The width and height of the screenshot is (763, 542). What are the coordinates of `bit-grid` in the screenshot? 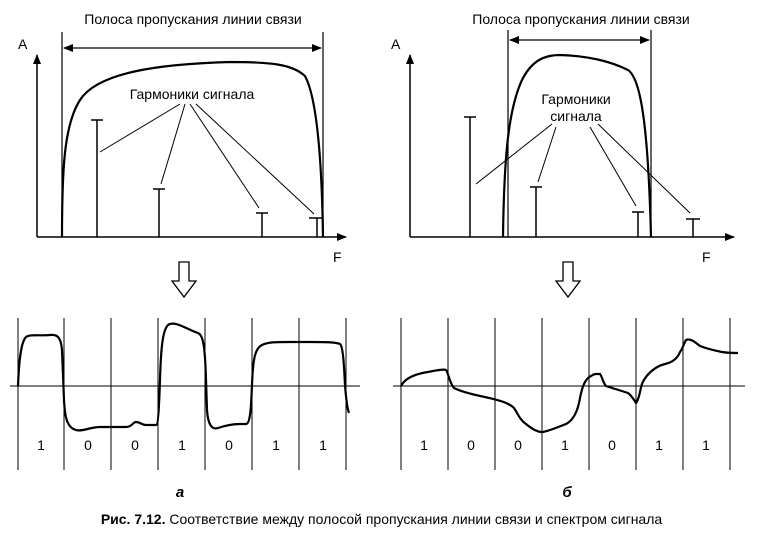 It's located at (565, 394).